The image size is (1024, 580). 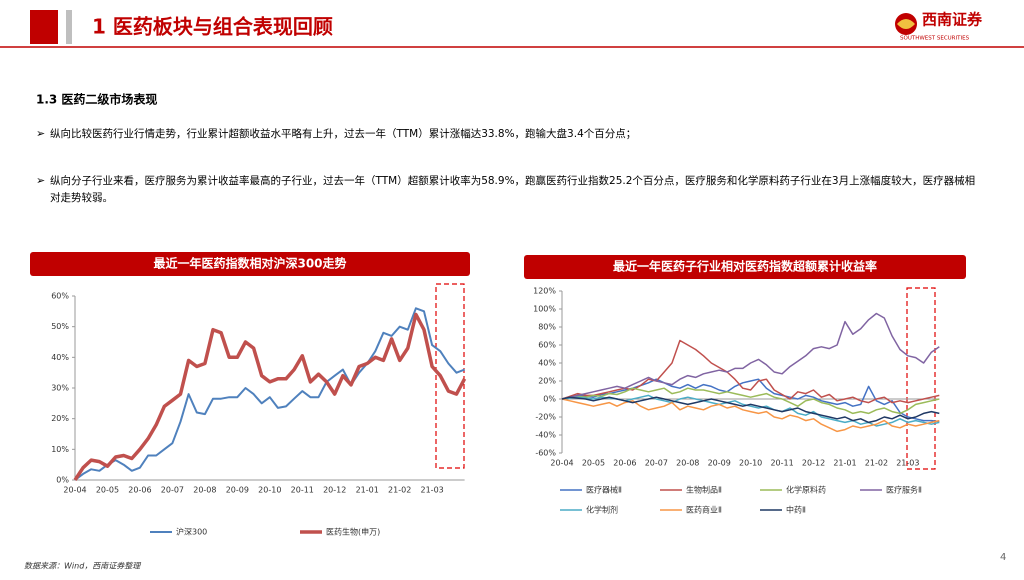 What do you see at coordinates (952, 19) in the screenshot?
I see `logo-cn: 西南证券` at bounding box center [952, 19].